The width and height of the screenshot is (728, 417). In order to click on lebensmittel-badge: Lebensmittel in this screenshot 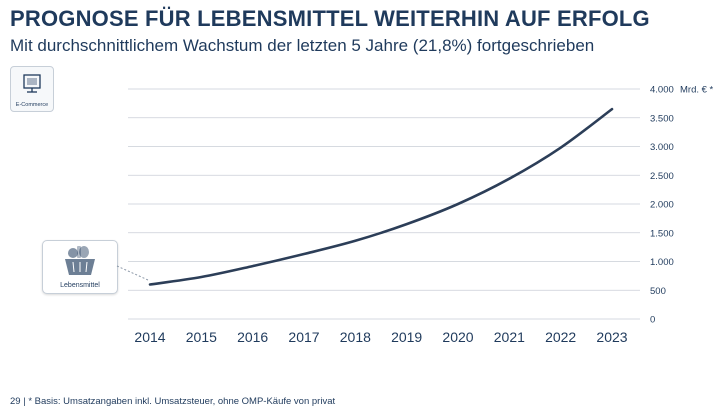, I will do `click(80, 267)`.